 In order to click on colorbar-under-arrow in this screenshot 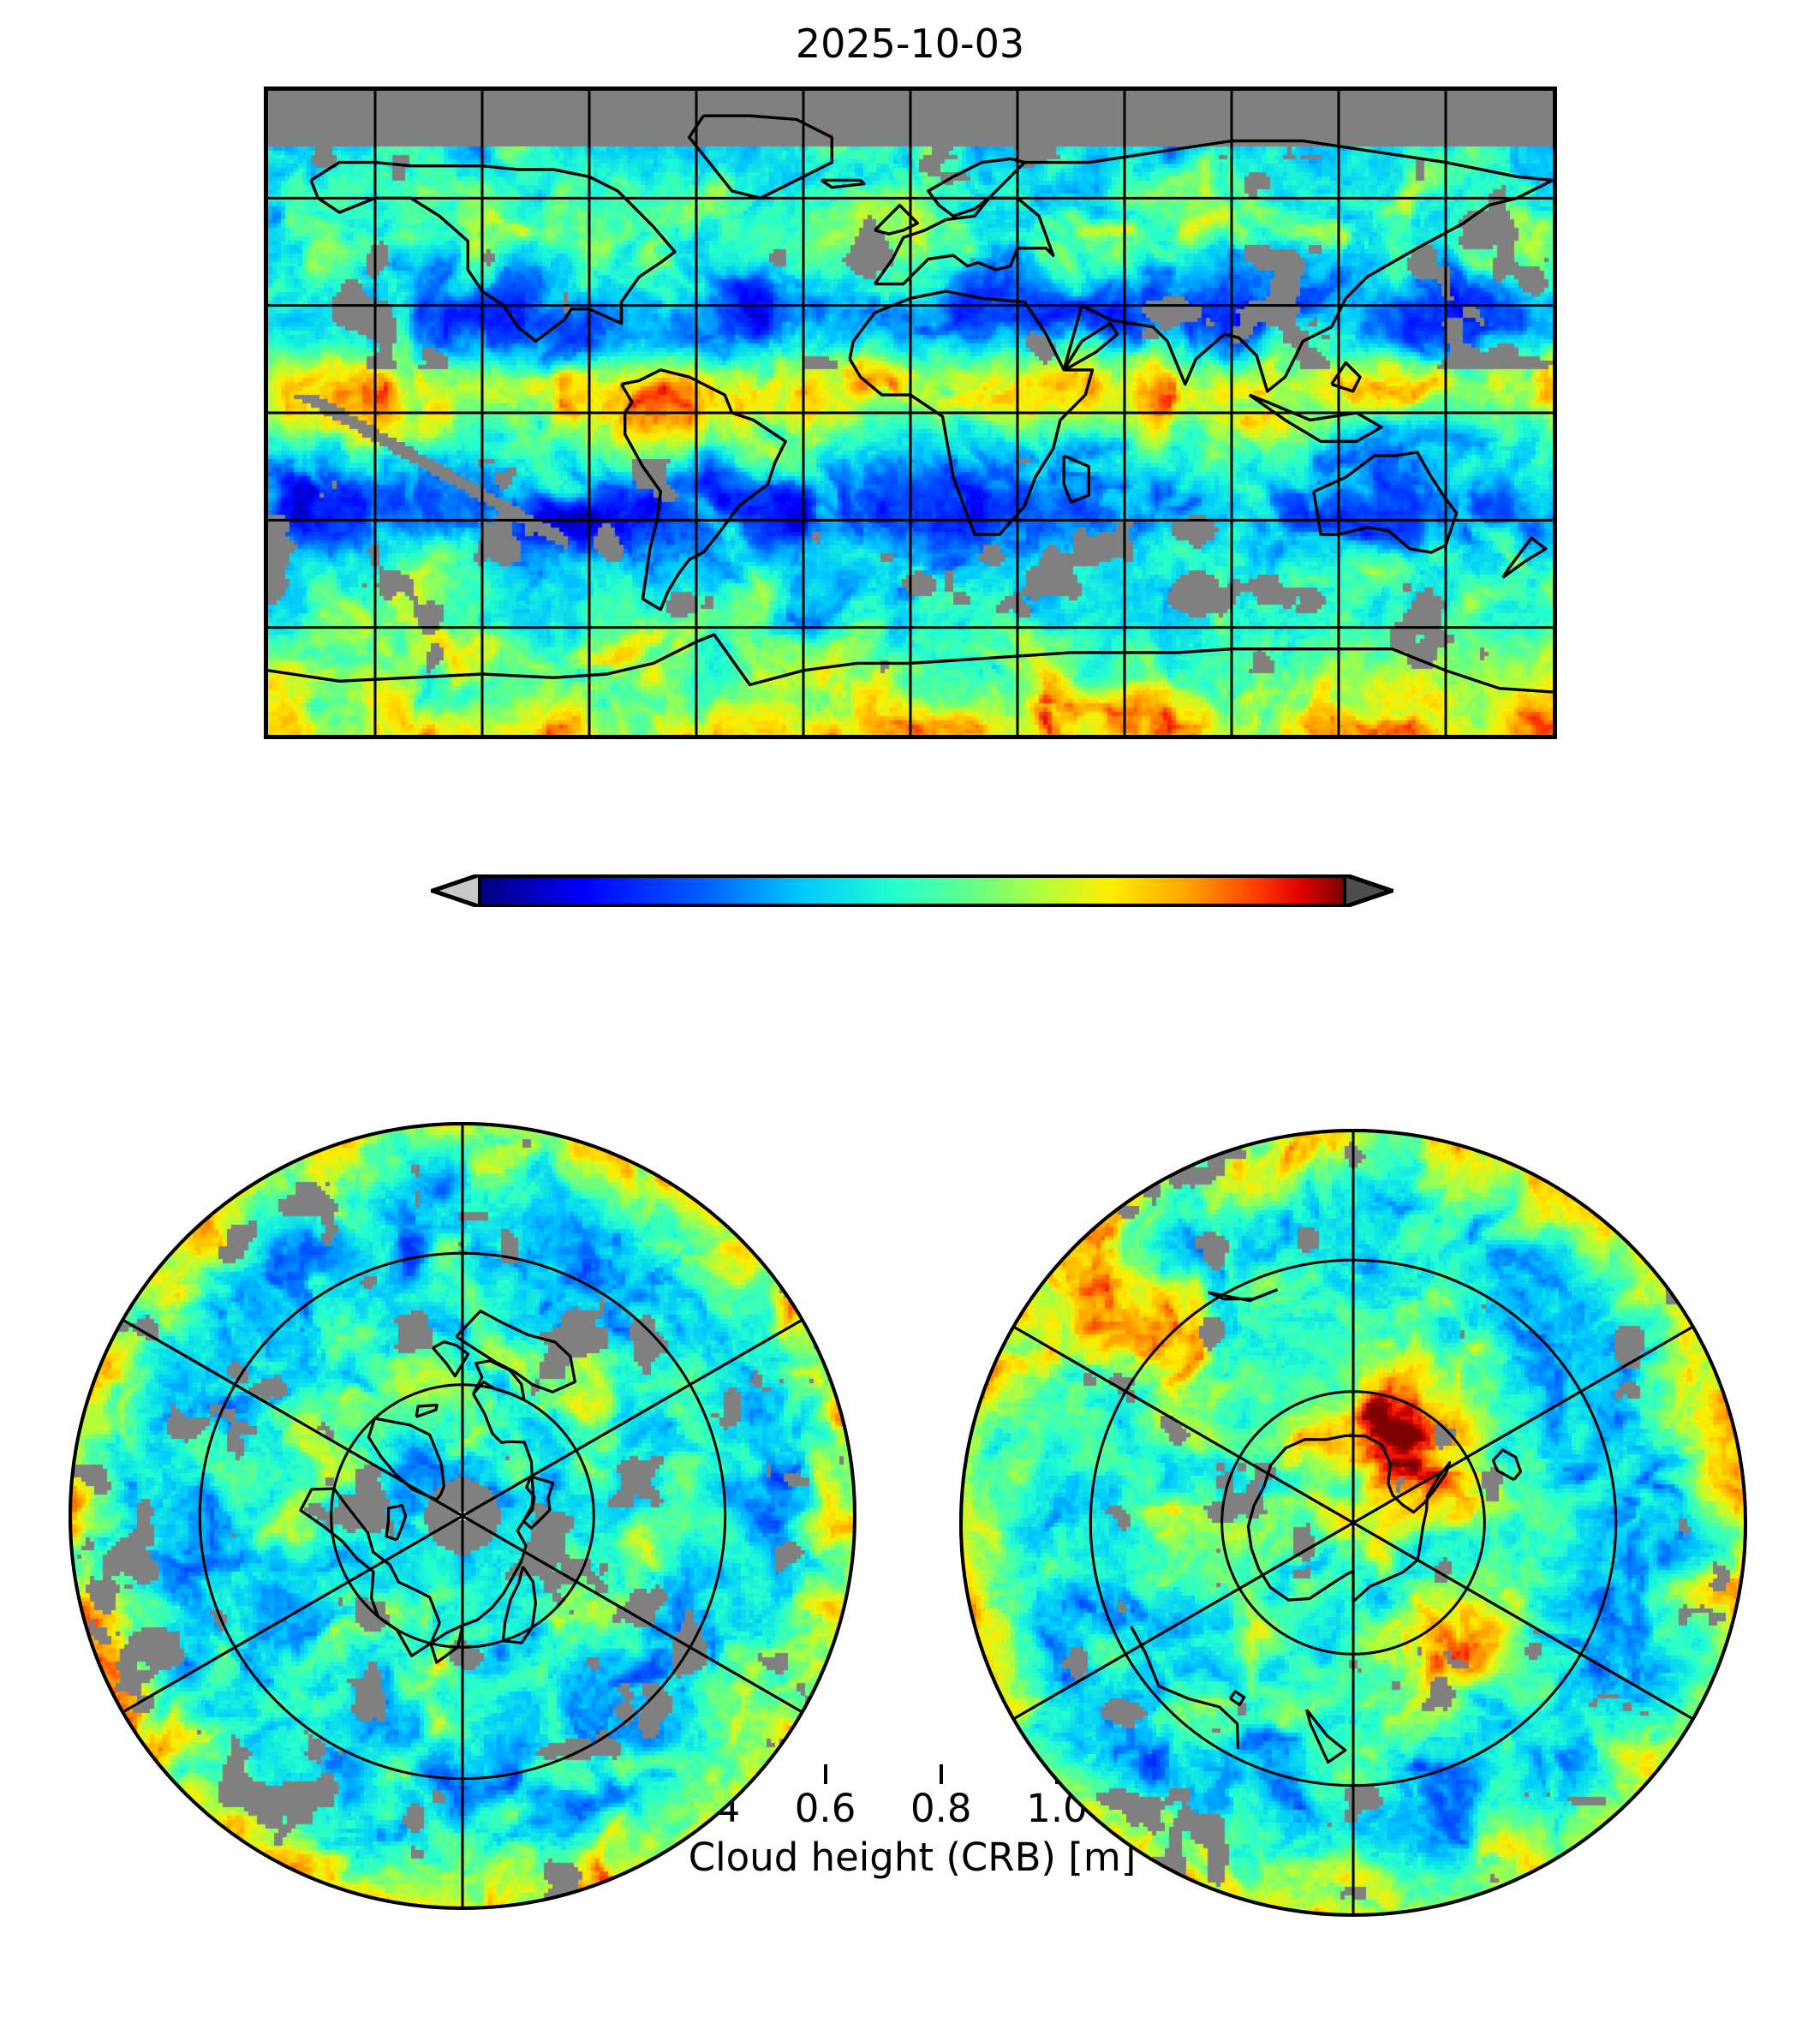, I will do `click(455, 891)`.